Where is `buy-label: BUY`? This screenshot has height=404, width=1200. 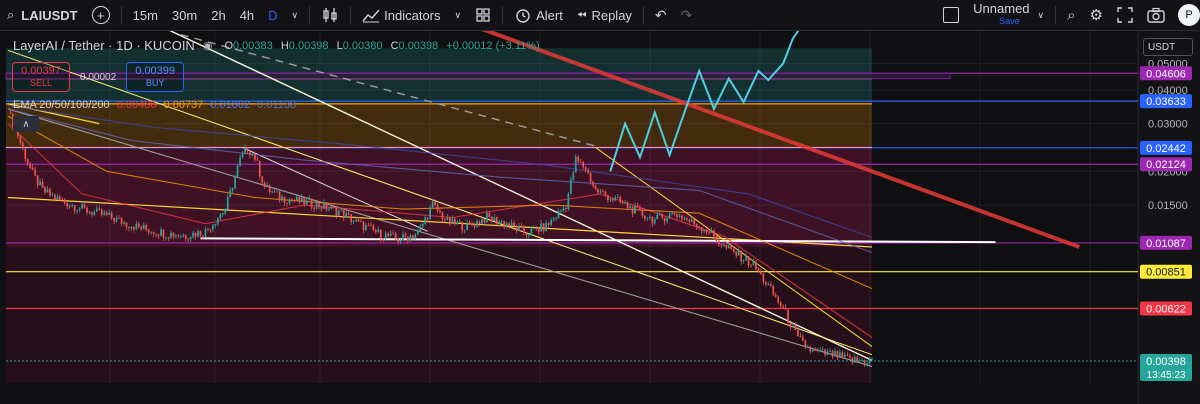
buy-label: BUY is located at coordinates (155, 83).